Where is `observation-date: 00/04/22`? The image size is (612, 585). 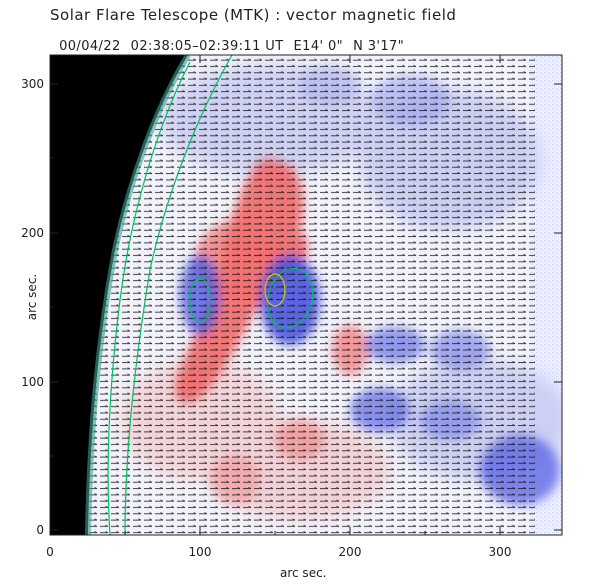 observation-date: 00/04/22 is located at coordinates (90, 46).